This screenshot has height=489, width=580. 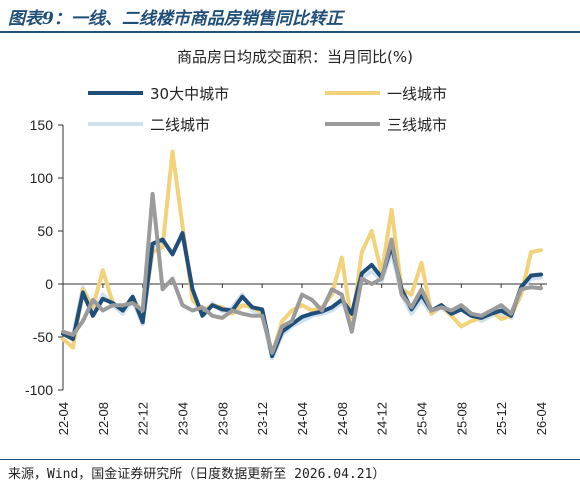 What do you see at coordinates (295, 57) in the screenshot?
I see `chart-title: 商品房日均成交面积：当月同比(%)` at bounding box center [295, 57].